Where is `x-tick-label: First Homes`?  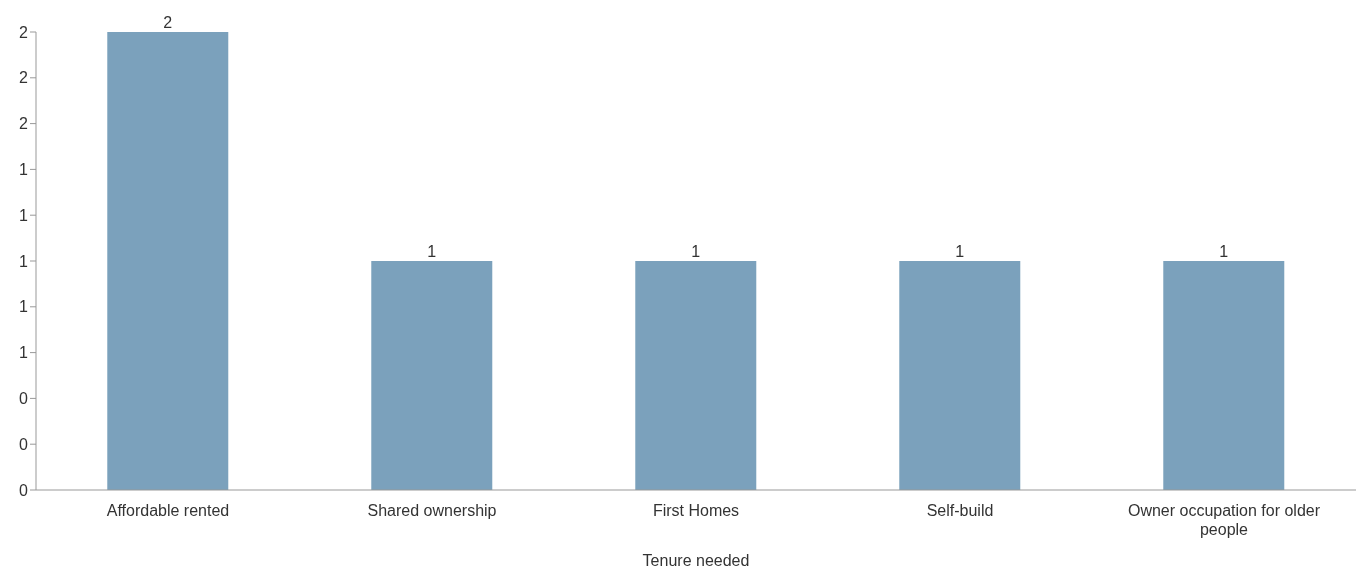
x-tick-label: First Homes is located at coordinates (696, 510).